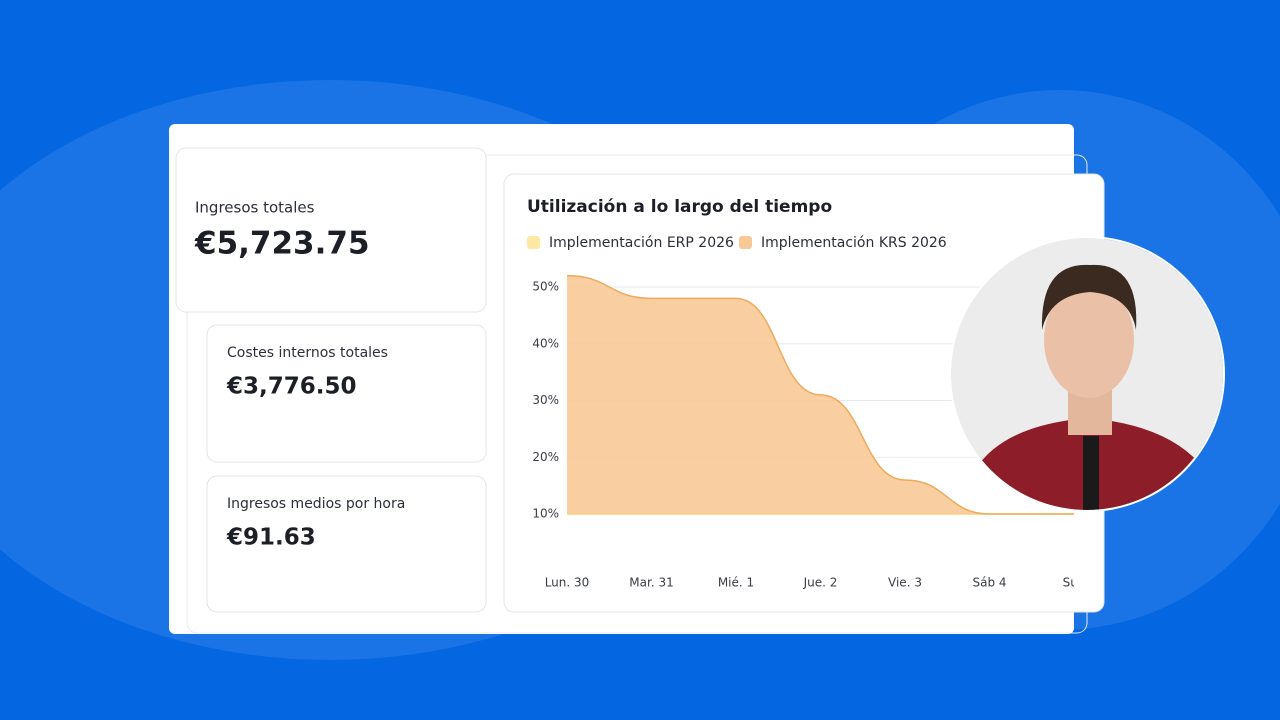 The width and height of the screenshot is (1280, 720). Describe the element at coordinates (905, 583) in the screenshot. I see `x-tick-label: Vie. 3` at that location.